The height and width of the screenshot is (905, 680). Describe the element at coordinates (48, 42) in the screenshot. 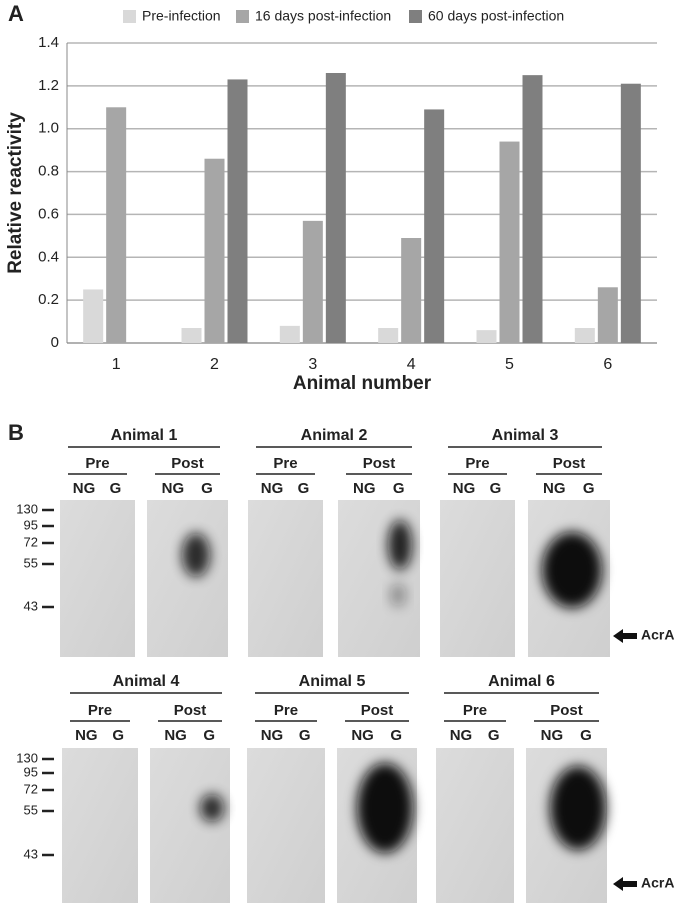

I see `y-tick-label: 1.4` at that location.